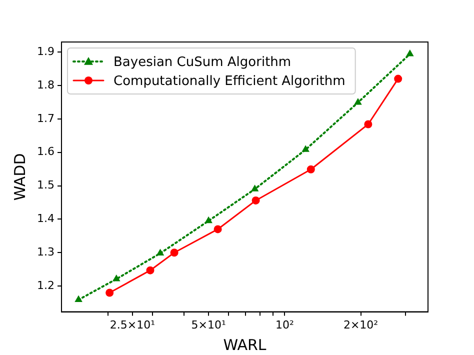  What do you see at coordinates (284, 325) in the screenshot?
I see `x-tick-label: 10²` at bounding box center [284, 325].